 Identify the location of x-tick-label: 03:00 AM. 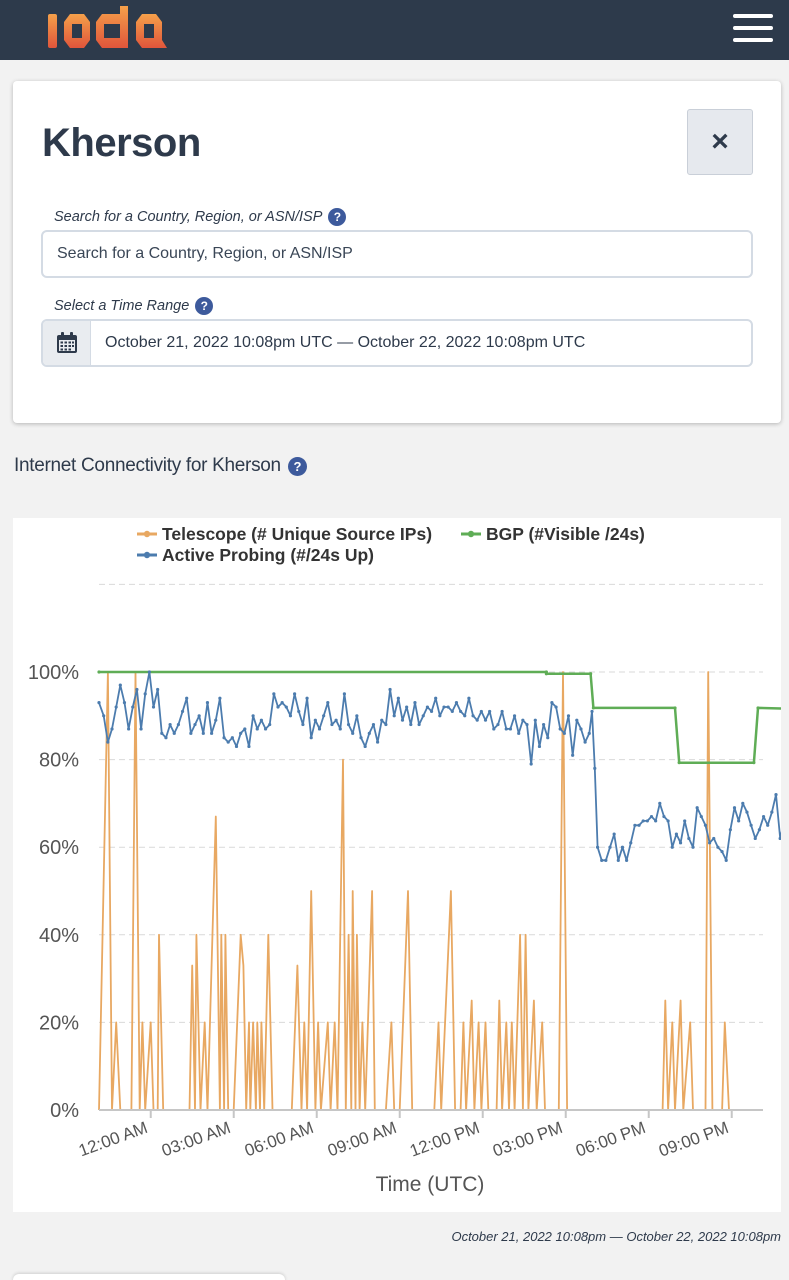
(196, 1139).